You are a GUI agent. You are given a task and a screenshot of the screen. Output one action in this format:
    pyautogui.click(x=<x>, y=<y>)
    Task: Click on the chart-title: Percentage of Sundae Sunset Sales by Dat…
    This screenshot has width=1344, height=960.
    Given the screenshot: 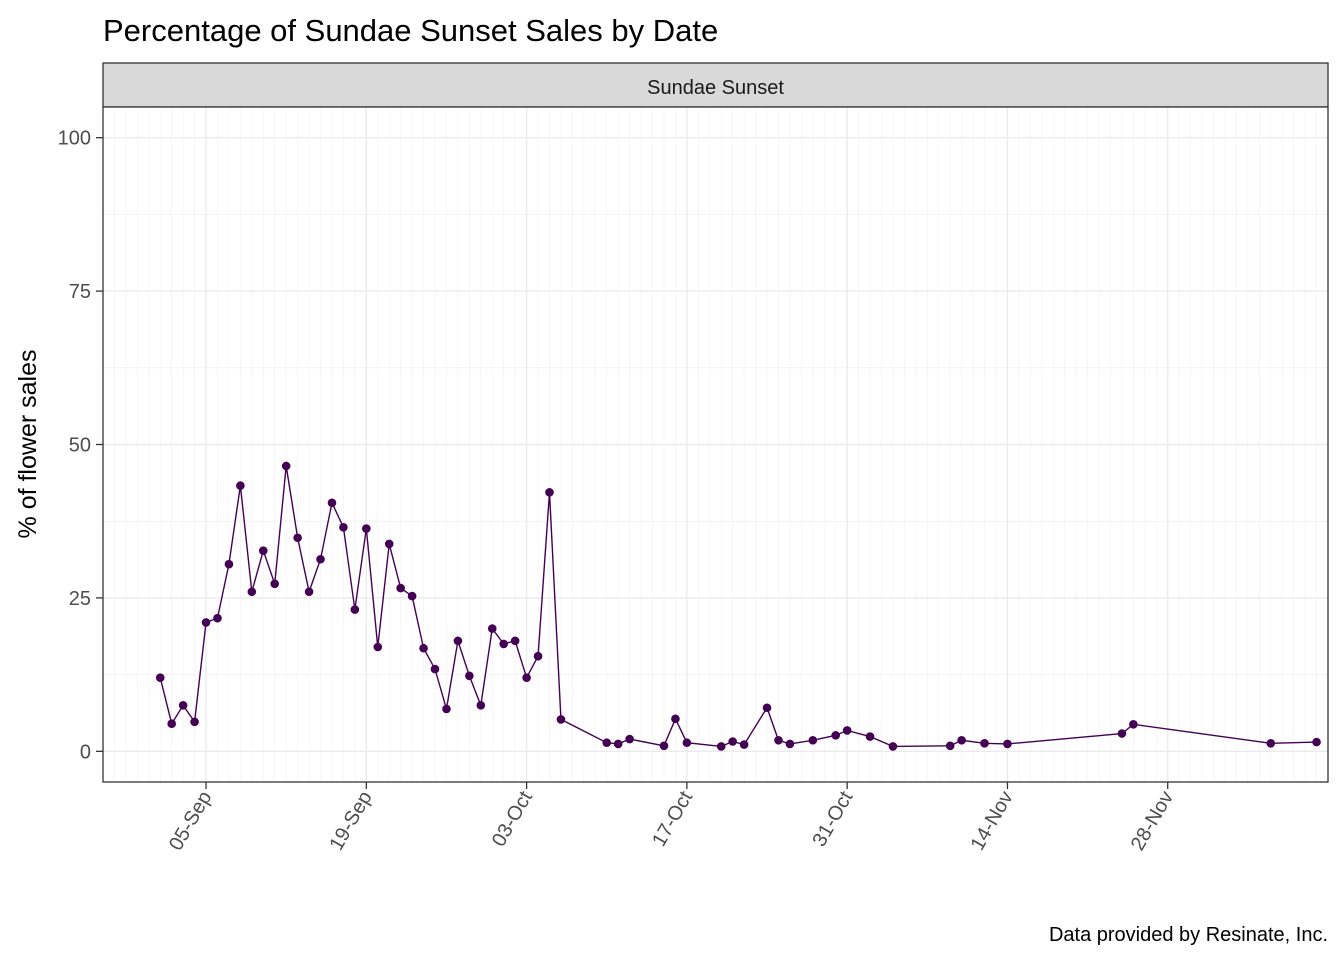 What is the action you would take?
    pyautogui.click(x=410, y=30)
    